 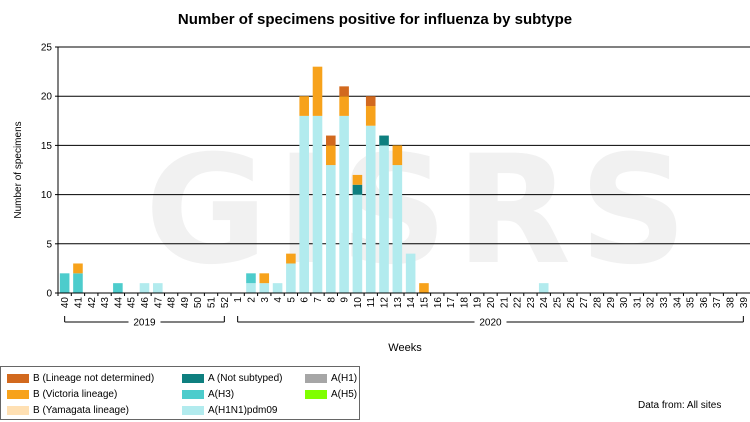 I want to click on legend-label: A(H5), so click(x=344, y=394).